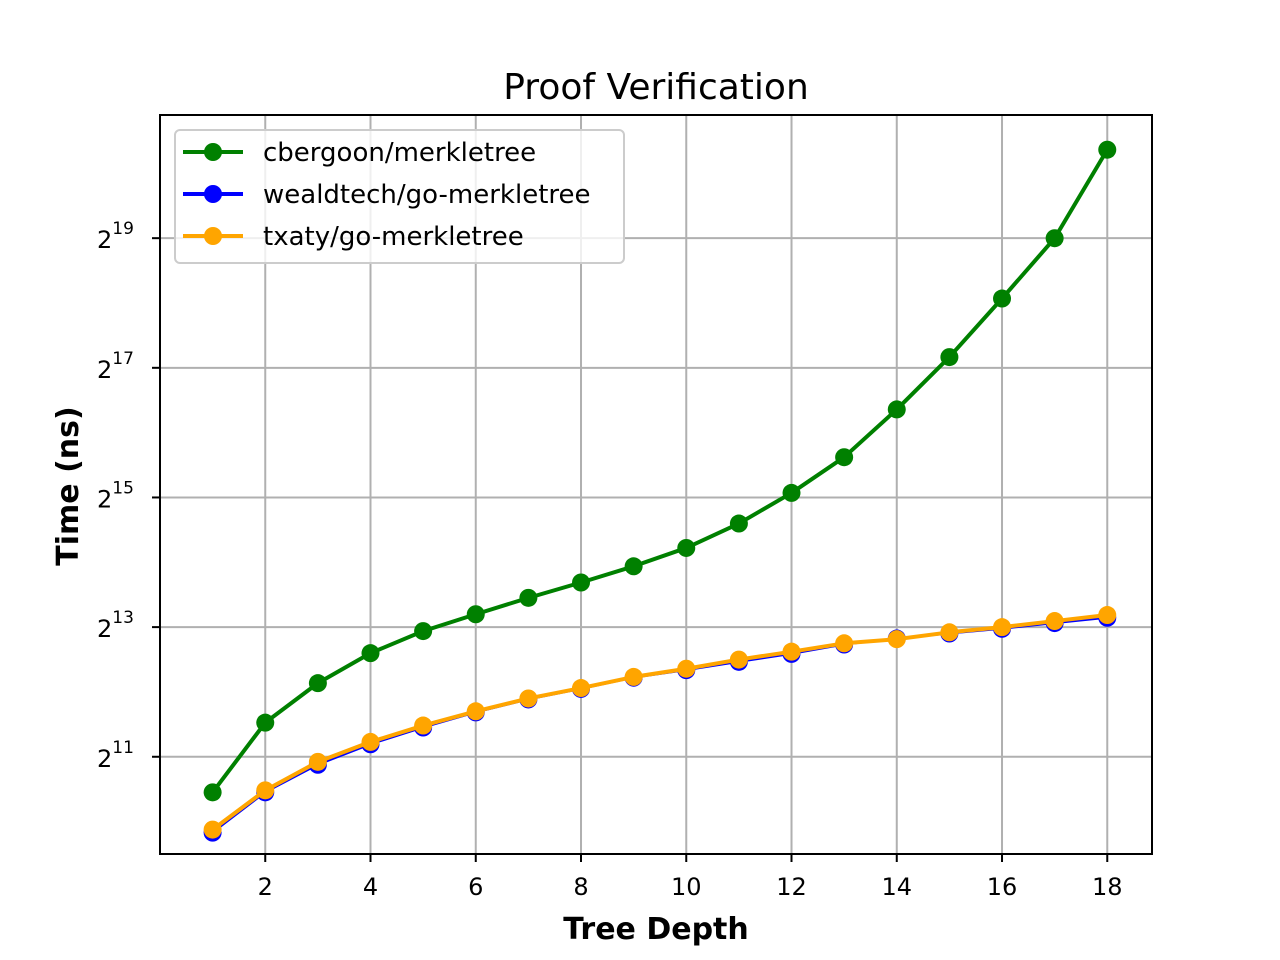  I want to click on x-axis-ticks: 2 4 6 8 10 12 14 16 18, so click(690, 877).